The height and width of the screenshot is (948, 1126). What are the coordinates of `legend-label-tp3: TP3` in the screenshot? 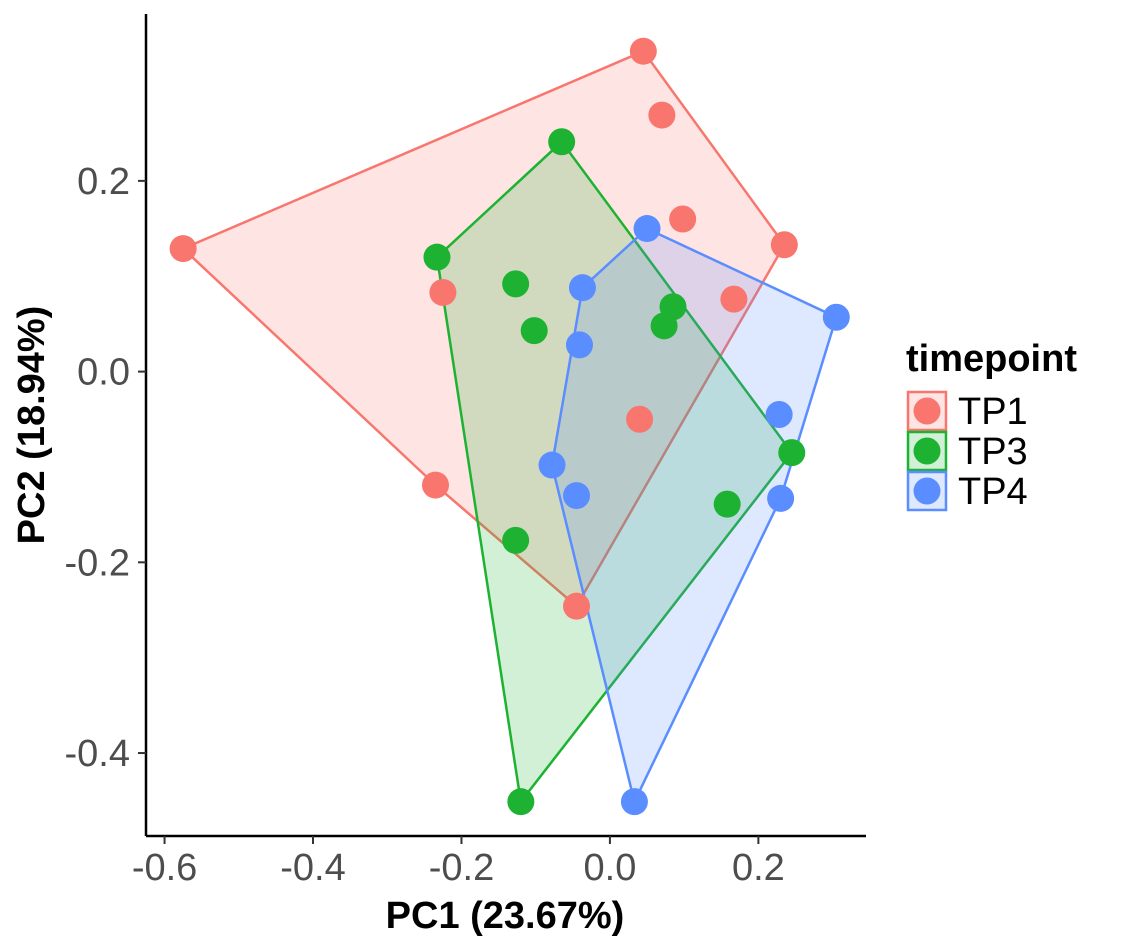 It's located at (993, 452).